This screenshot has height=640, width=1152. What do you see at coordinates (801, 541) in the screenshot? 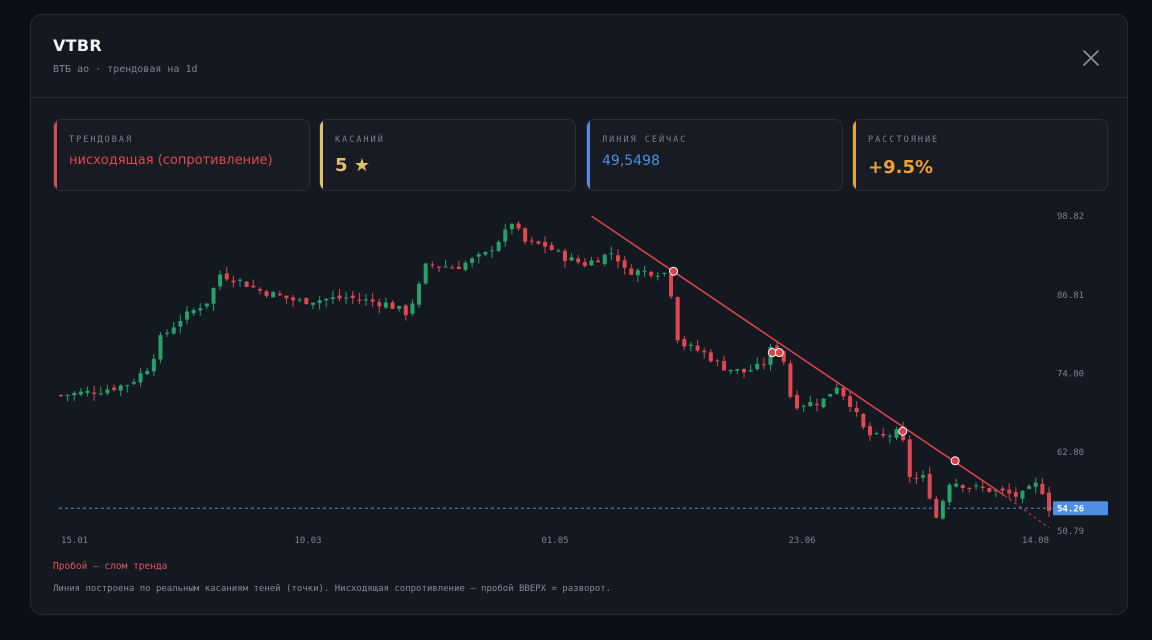
I see `x-tick-label: 23.06` at bounding box center [801, 541].